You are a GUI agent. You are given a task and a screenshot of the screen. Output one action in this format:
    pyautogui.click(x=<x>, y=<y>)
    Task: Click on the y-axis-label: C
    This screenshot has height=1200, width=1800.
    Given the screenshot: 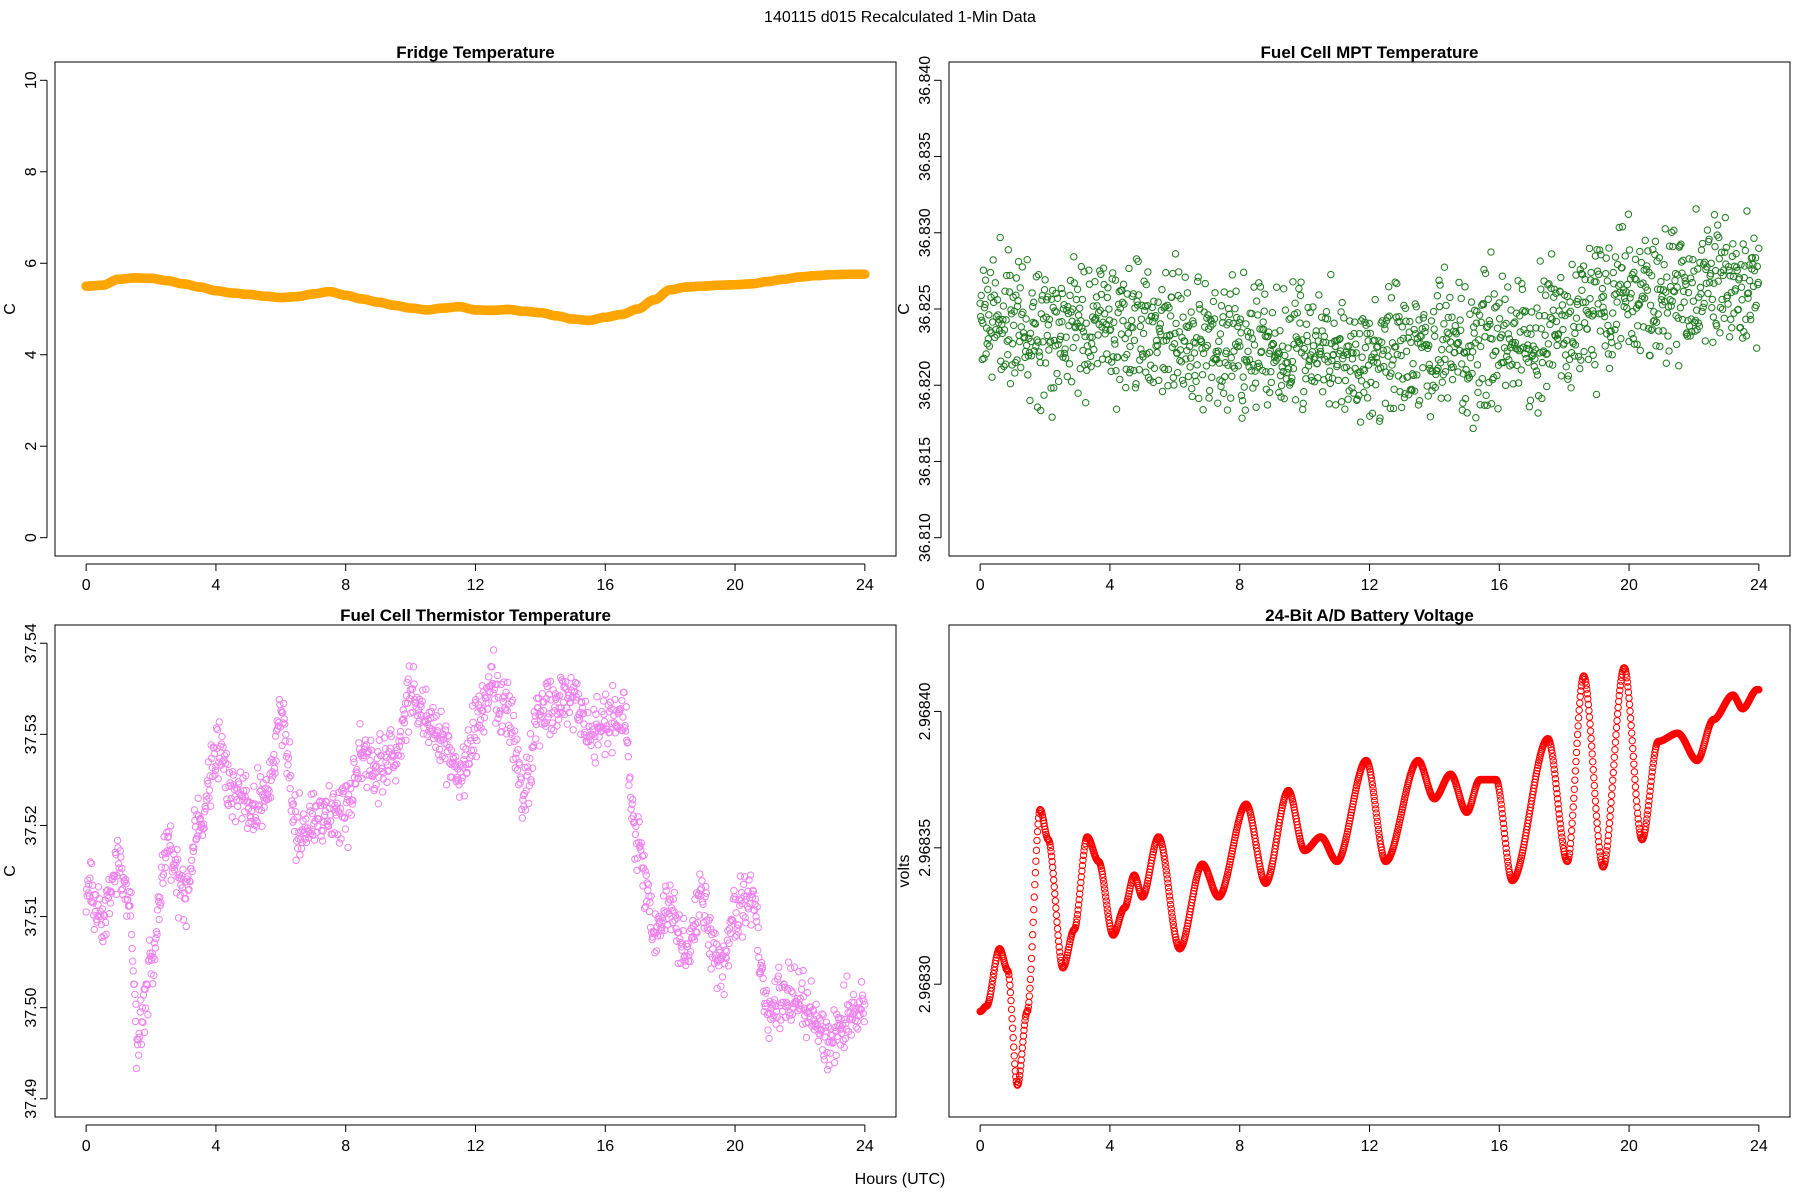 What is the action you would take?
    pyautogui.click(x=10, y=309)
    